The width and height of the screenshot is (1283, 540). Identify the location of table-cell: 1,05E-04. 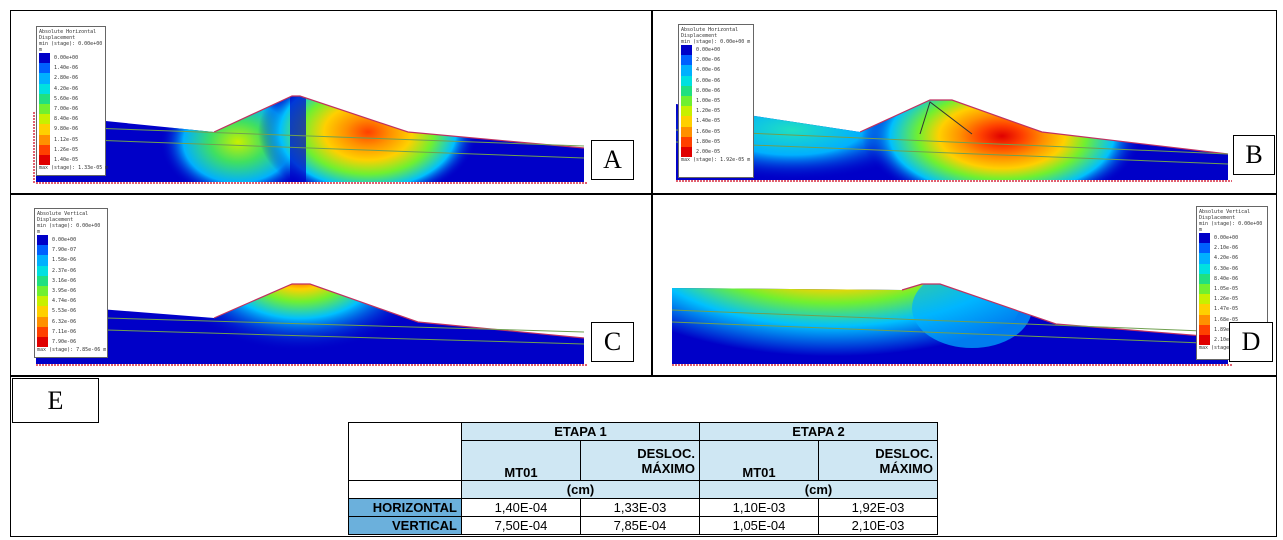
(759, 525).